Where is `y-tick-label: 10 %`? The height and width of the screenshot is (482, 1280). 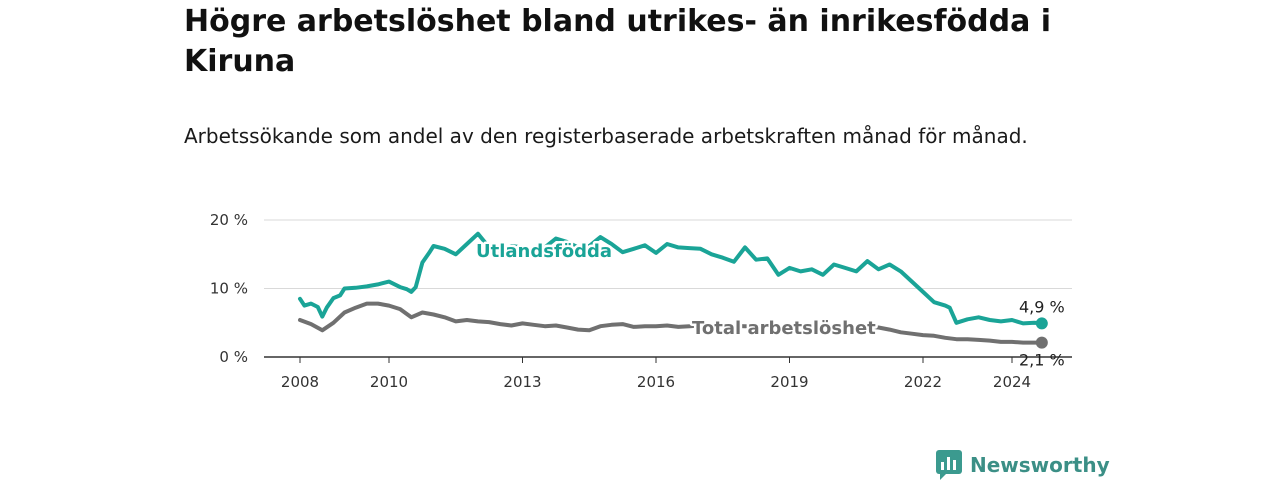
y-tick-label: 10 % is located at coordinates (229, 289).